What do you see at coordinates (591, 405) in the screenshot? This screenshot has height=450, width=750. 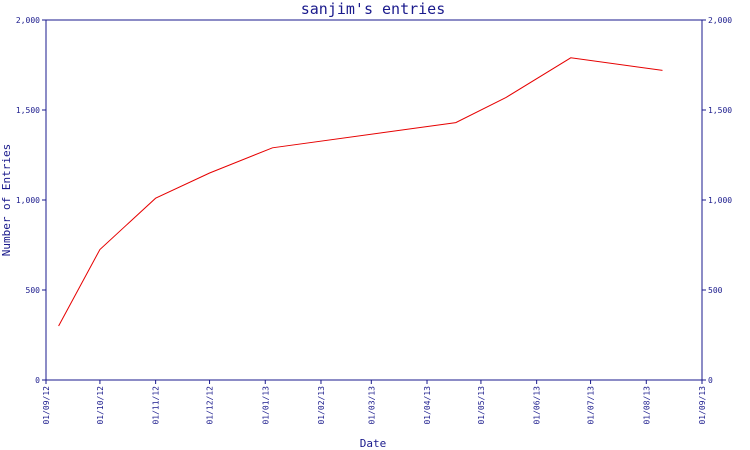 I see `x-tick-label: 01/07/13` at bounding box center [591, 405].